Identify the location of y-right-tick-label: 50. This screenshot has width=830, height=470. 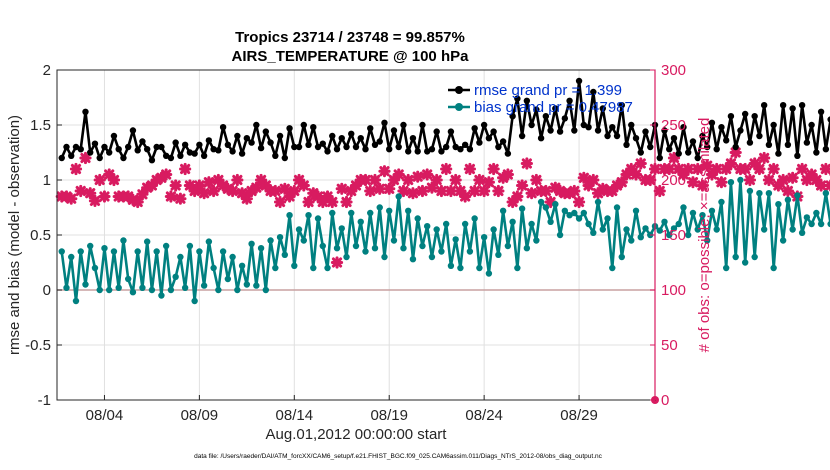
(669, 345).